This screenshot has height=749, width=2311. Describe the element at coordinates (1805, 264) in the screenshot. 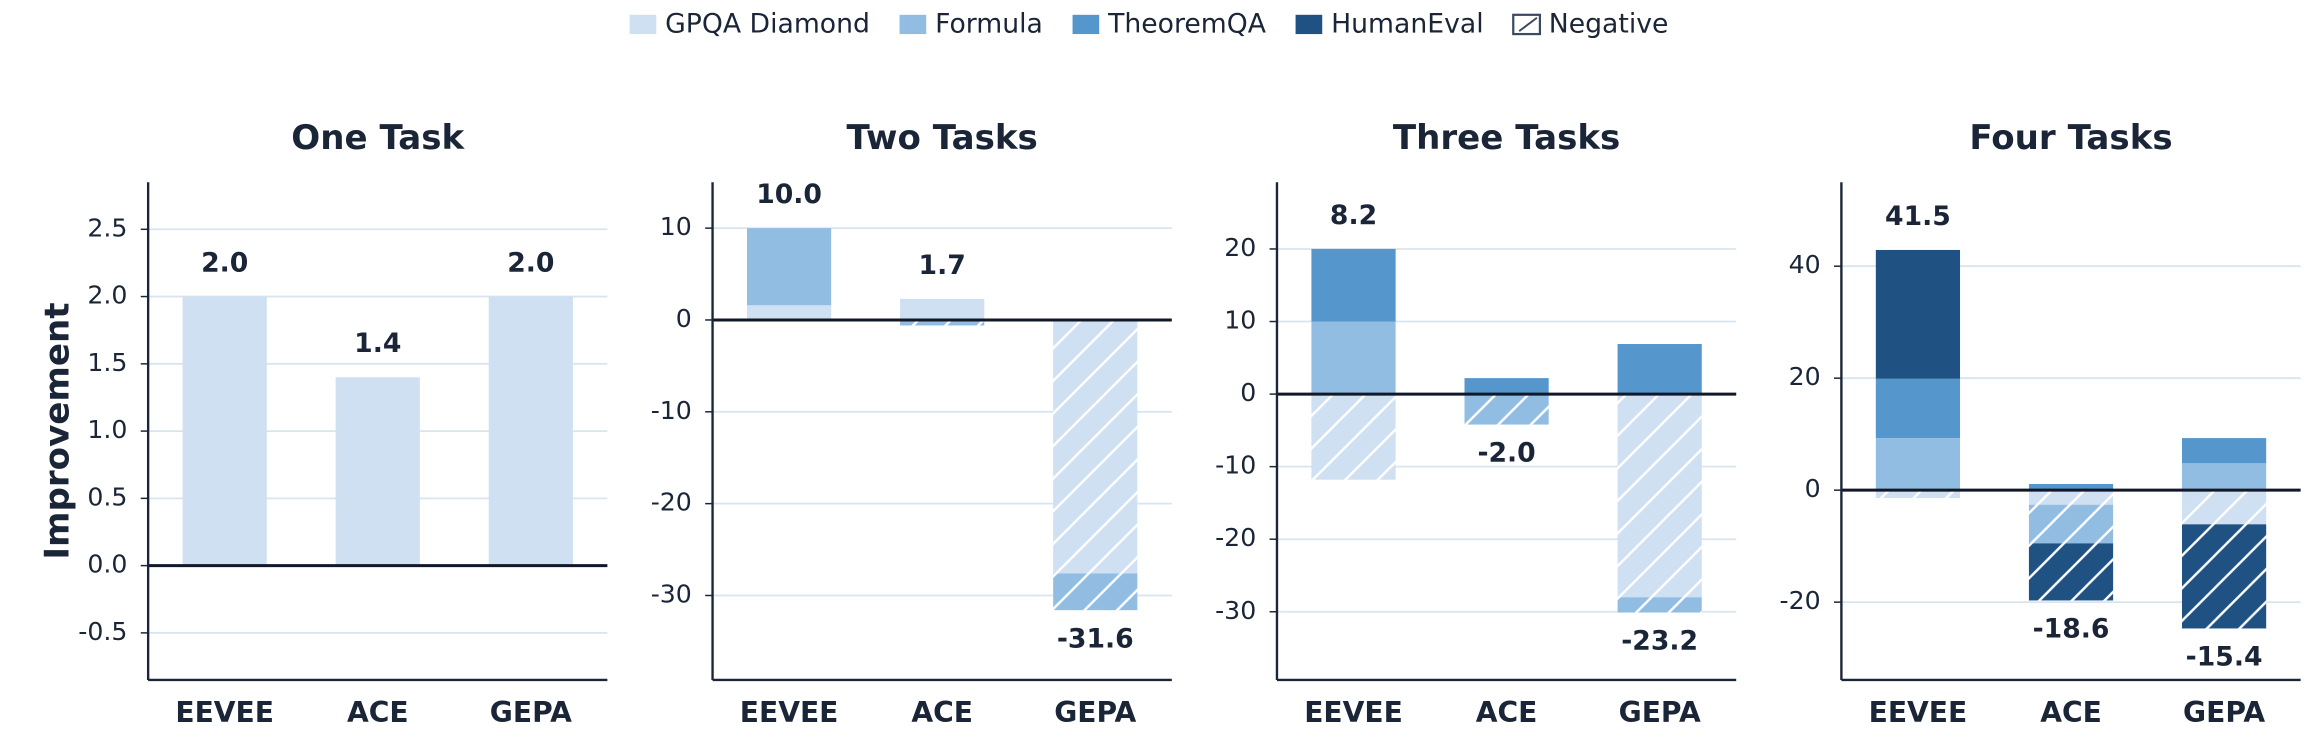

I see `y-tick-label: 40` at that location.